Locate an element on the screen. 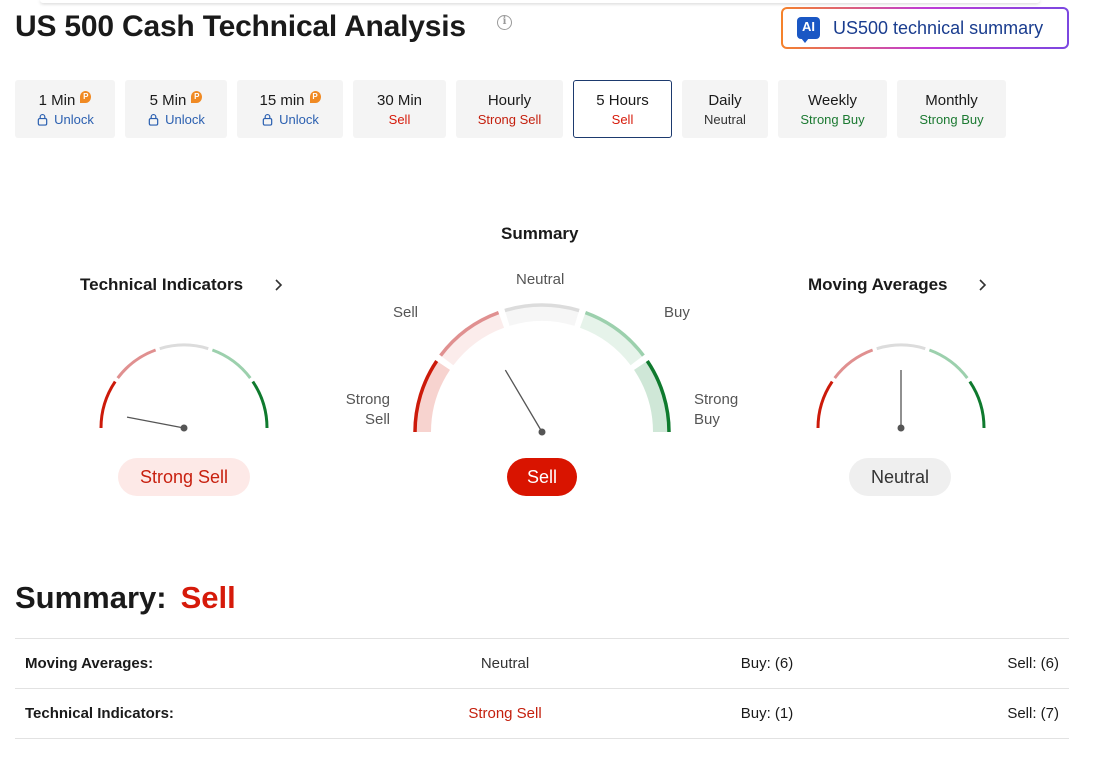 This screenshot has width=1095, height=763. row-sell-count: Sell: (7) is located at coordinates (1033, 713).